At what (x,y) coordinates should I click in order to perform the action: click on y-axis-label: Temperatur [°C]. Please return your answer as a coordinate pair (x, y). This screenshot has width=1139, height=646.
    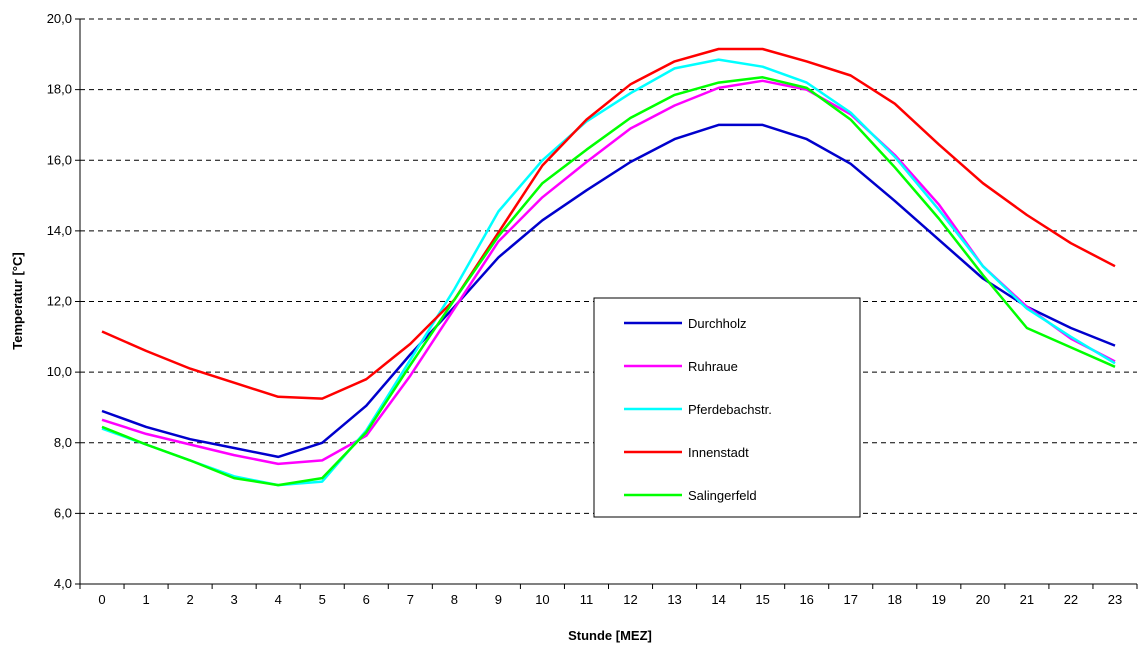
    Looking at the image, I should click on (17, 300).